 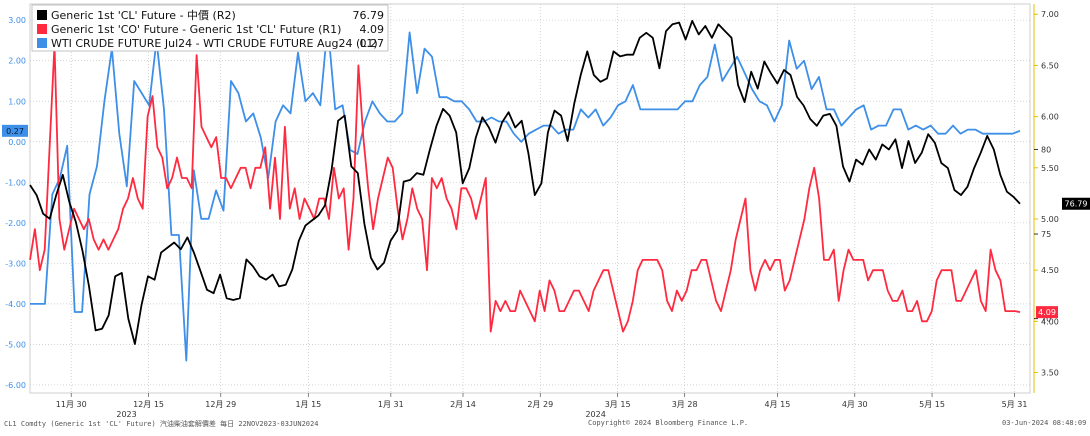 I want to click on x-tick-label: 5月 15, so click(x=932, y=404).